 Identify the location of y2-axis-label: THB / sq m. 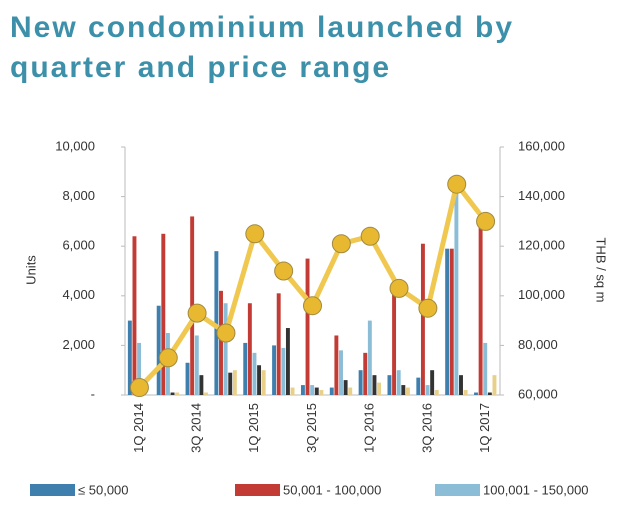
(601, 269).